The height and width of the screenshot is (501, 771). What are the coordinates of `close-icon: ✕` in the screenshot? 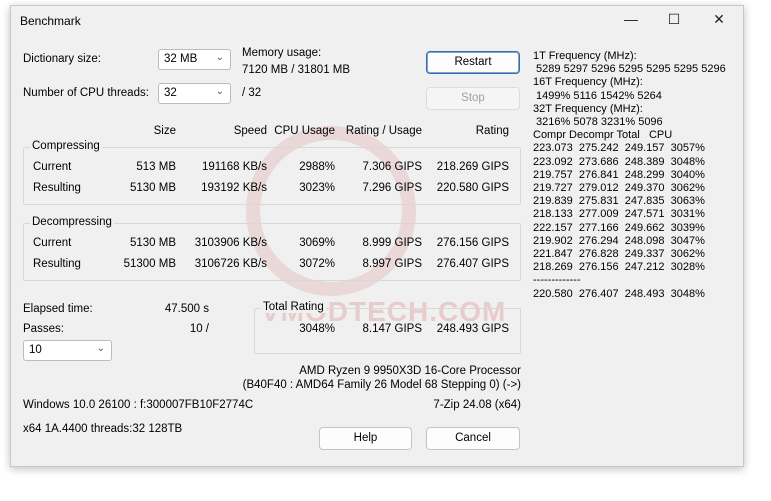 It's located at (719, 19).